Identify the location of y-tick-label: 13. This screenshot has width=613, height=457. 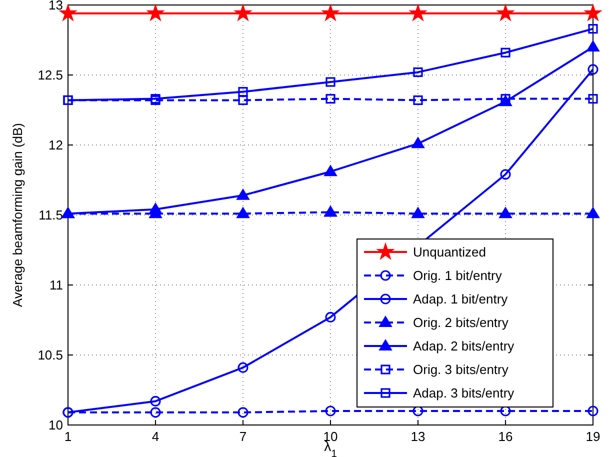
(55, 6).